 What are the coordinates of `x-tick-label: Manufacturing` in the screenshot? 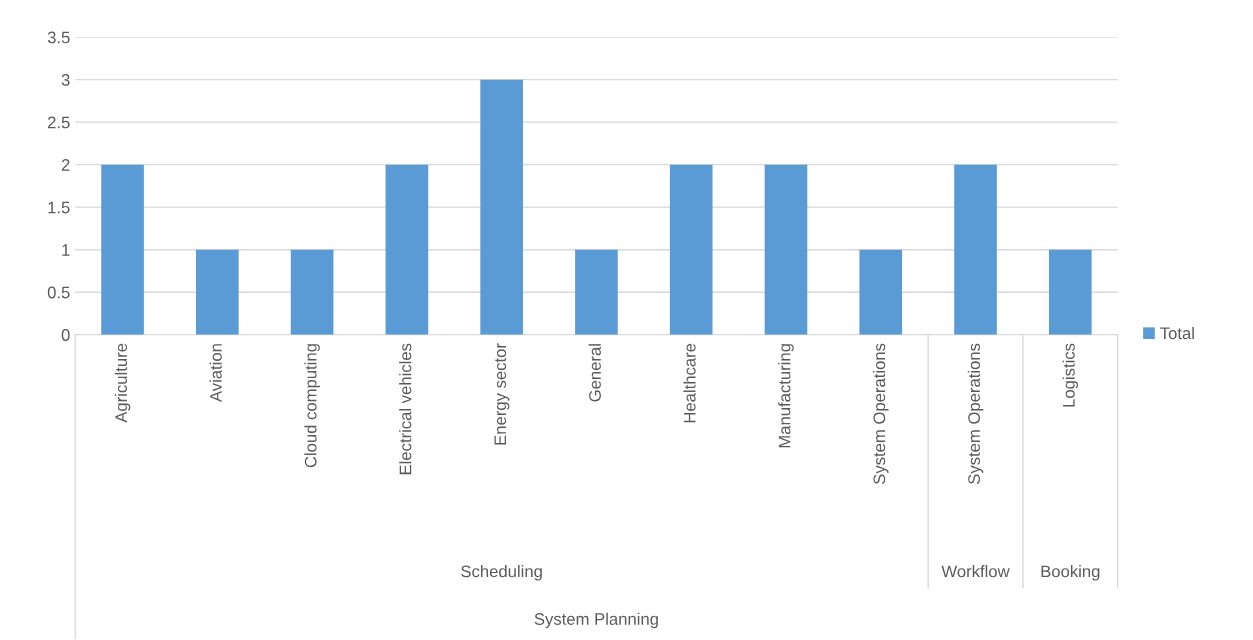 It's located at (786, 396).